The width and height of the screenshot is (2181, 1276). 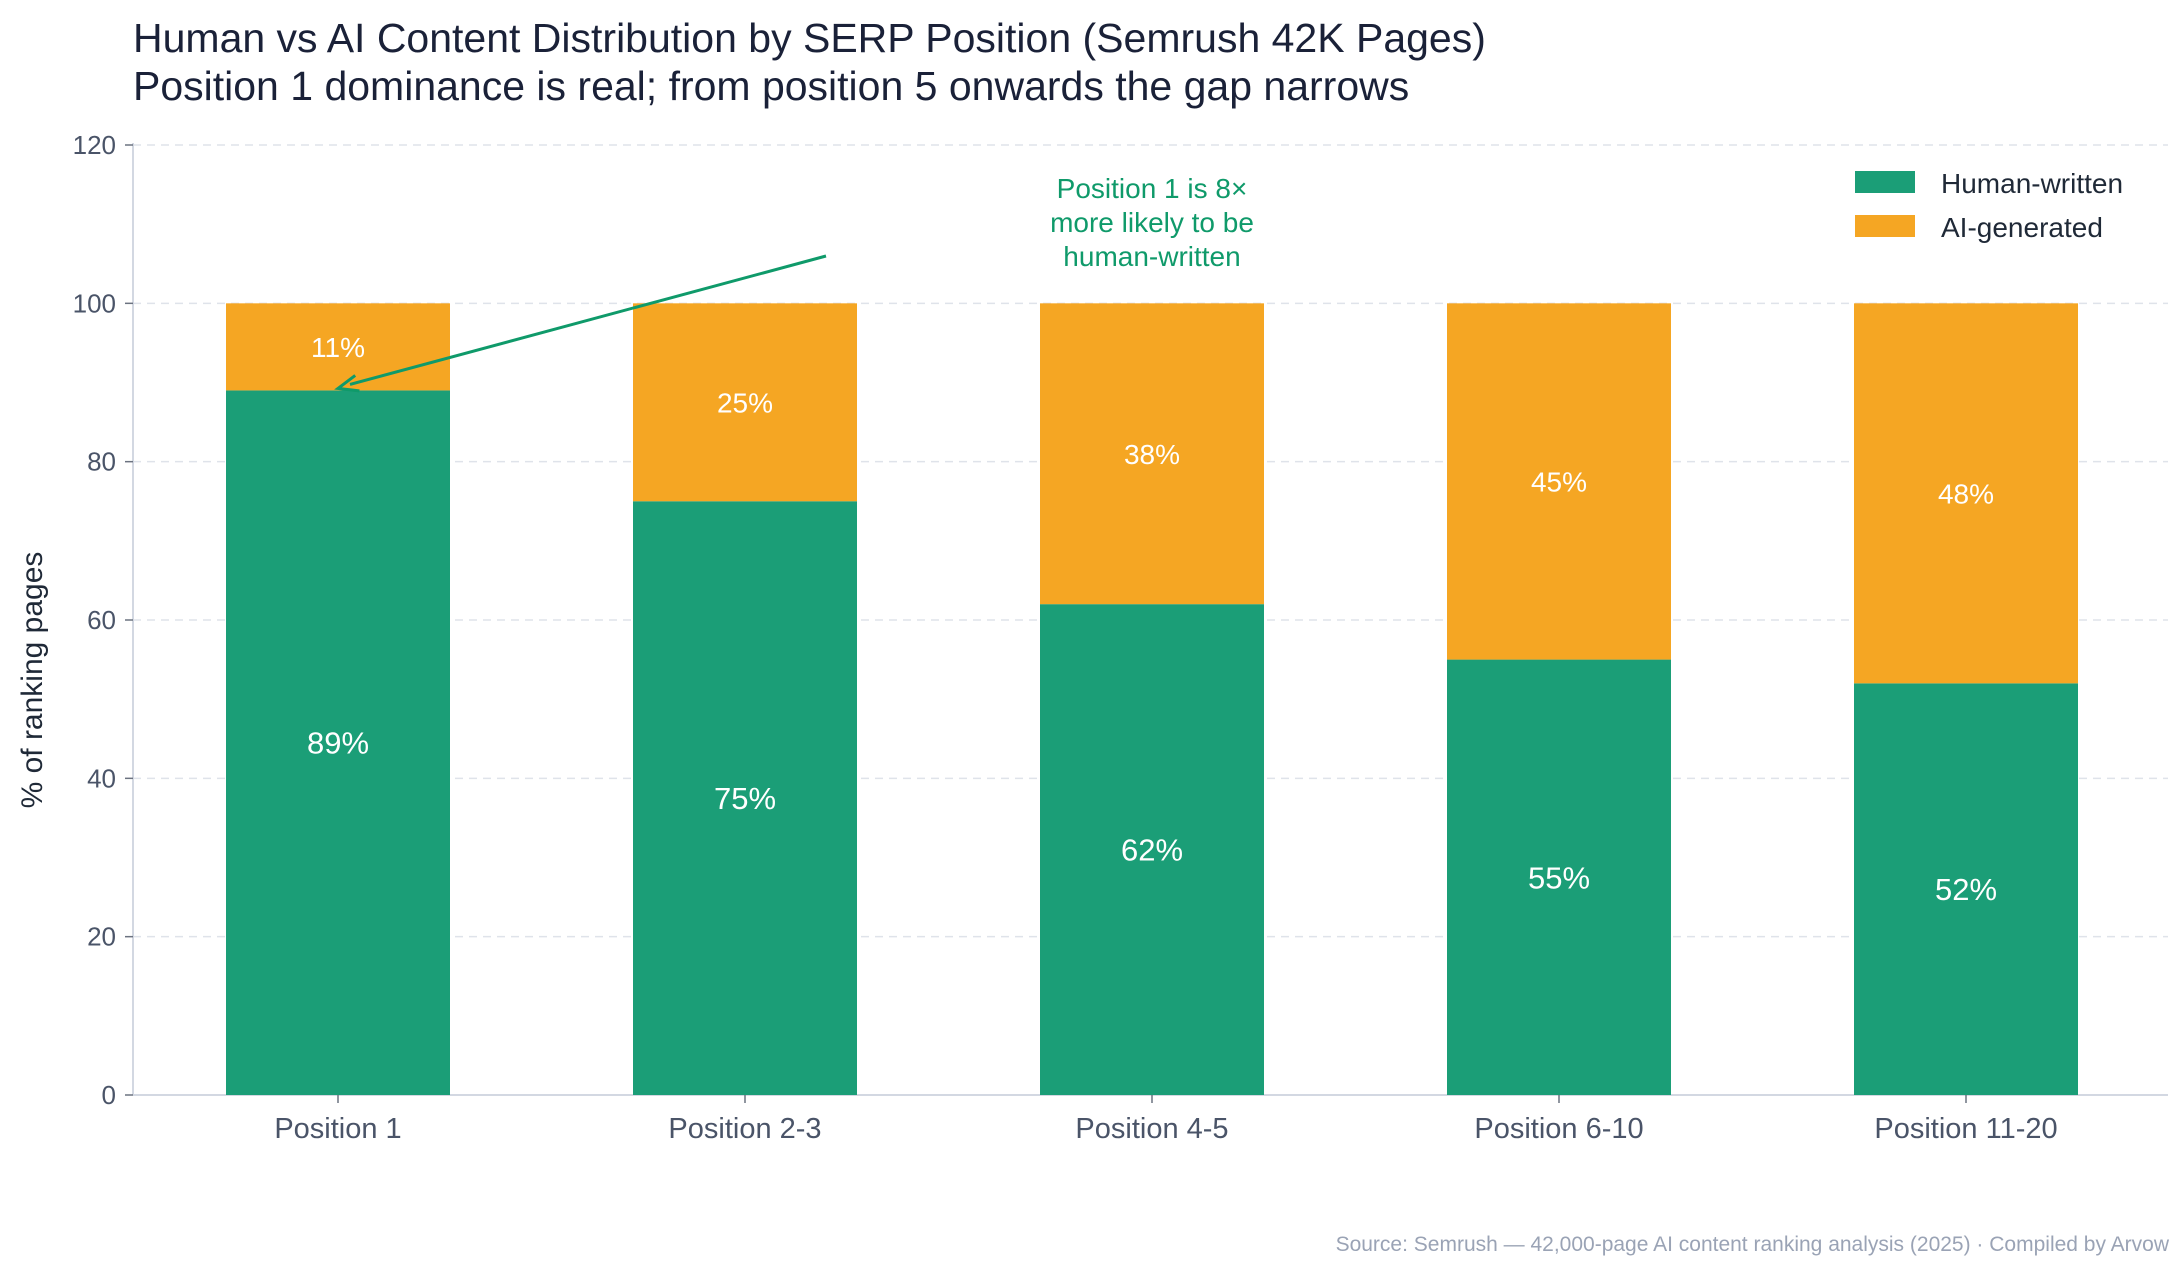 What do you see at coordinates (1965, 1129) in the screenshot?
I see `x-tick-label: Position 11-20` at bounding box center [1965, 1129].